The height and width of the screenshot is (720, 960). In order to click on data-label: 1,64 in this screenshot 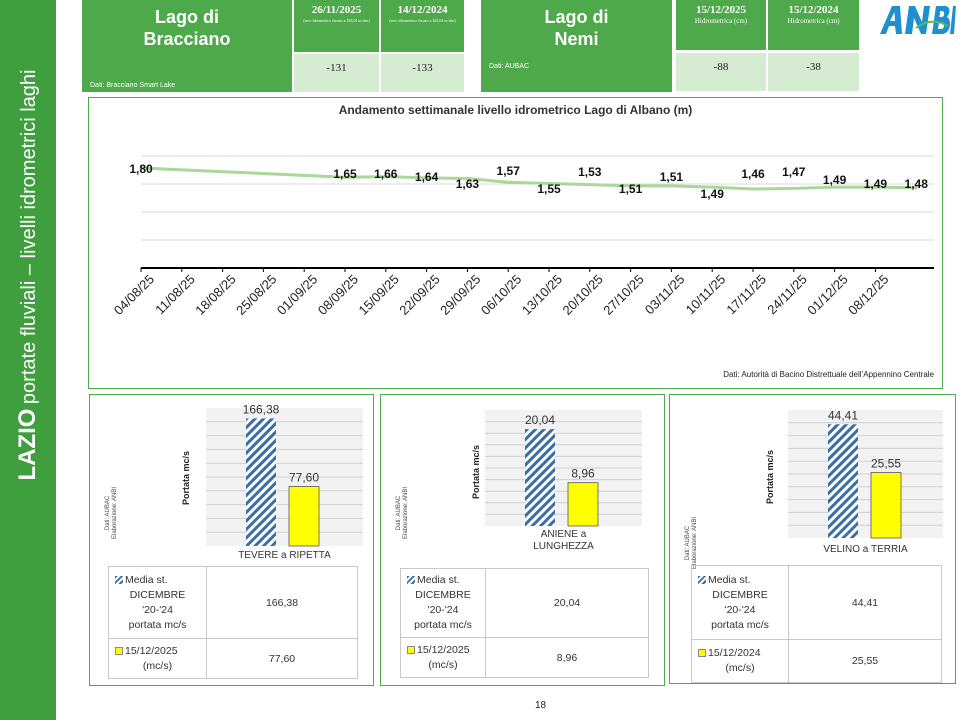, I will do `click(427, 177)`.